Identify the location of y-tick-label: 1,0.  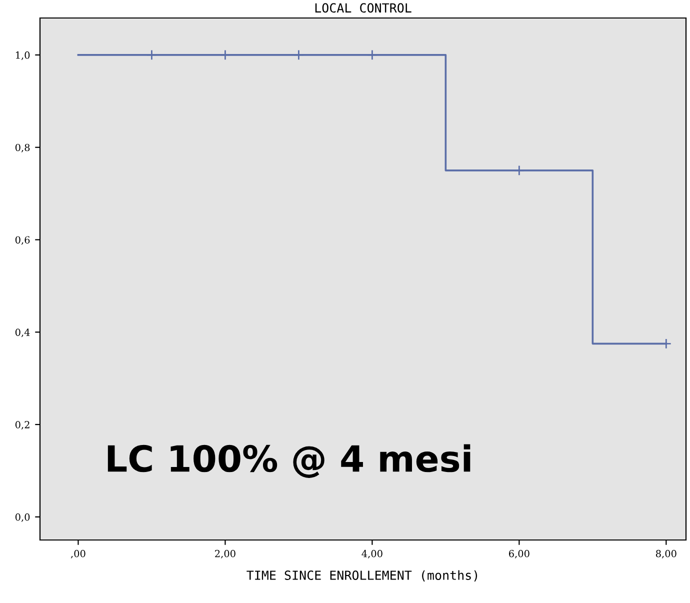
(23, 55).